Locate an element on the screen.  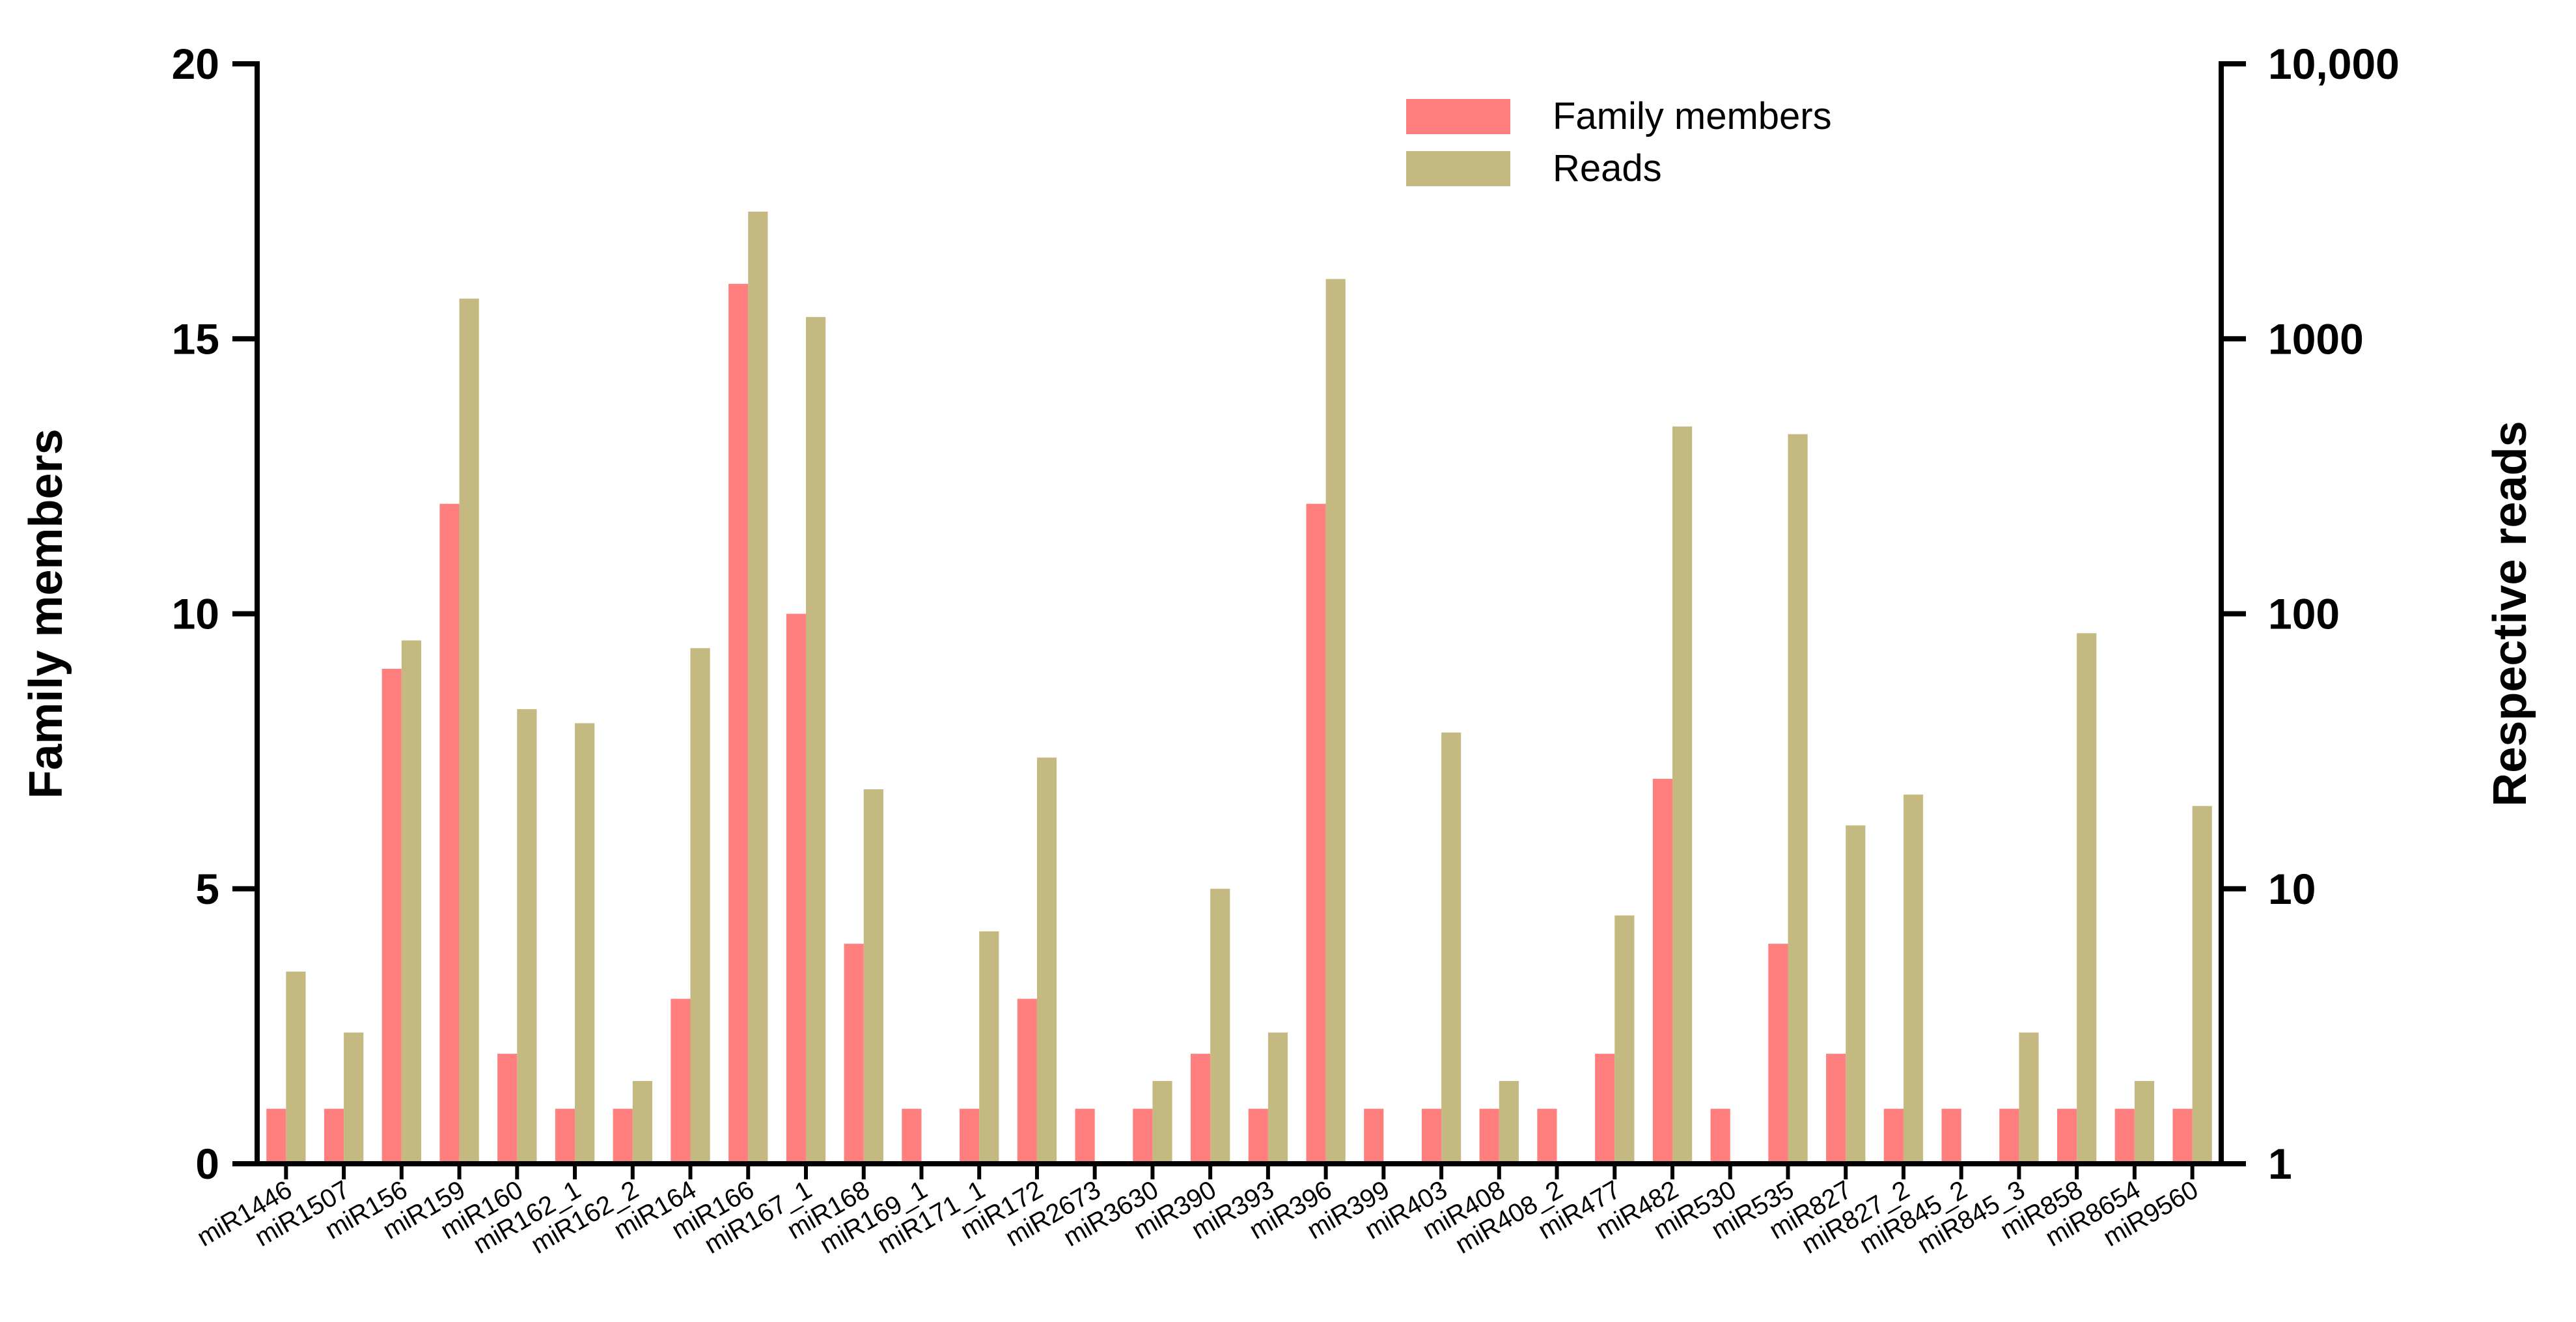
reads-bar-mir827 is located at coordinates (1856, 994).